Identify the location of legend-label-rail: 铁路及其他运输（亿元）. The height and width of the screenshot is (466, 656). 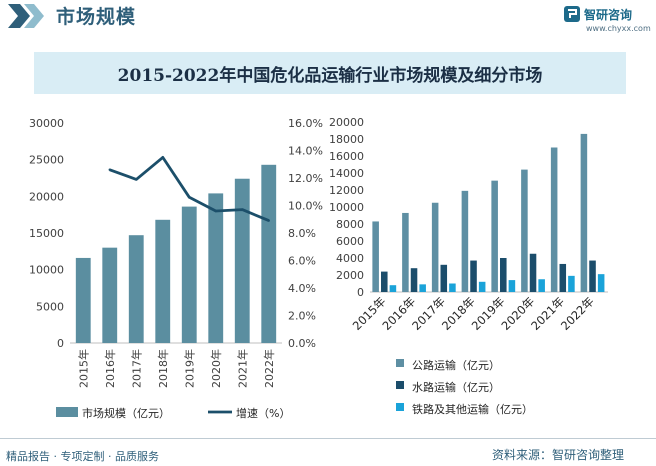
(472, 409).